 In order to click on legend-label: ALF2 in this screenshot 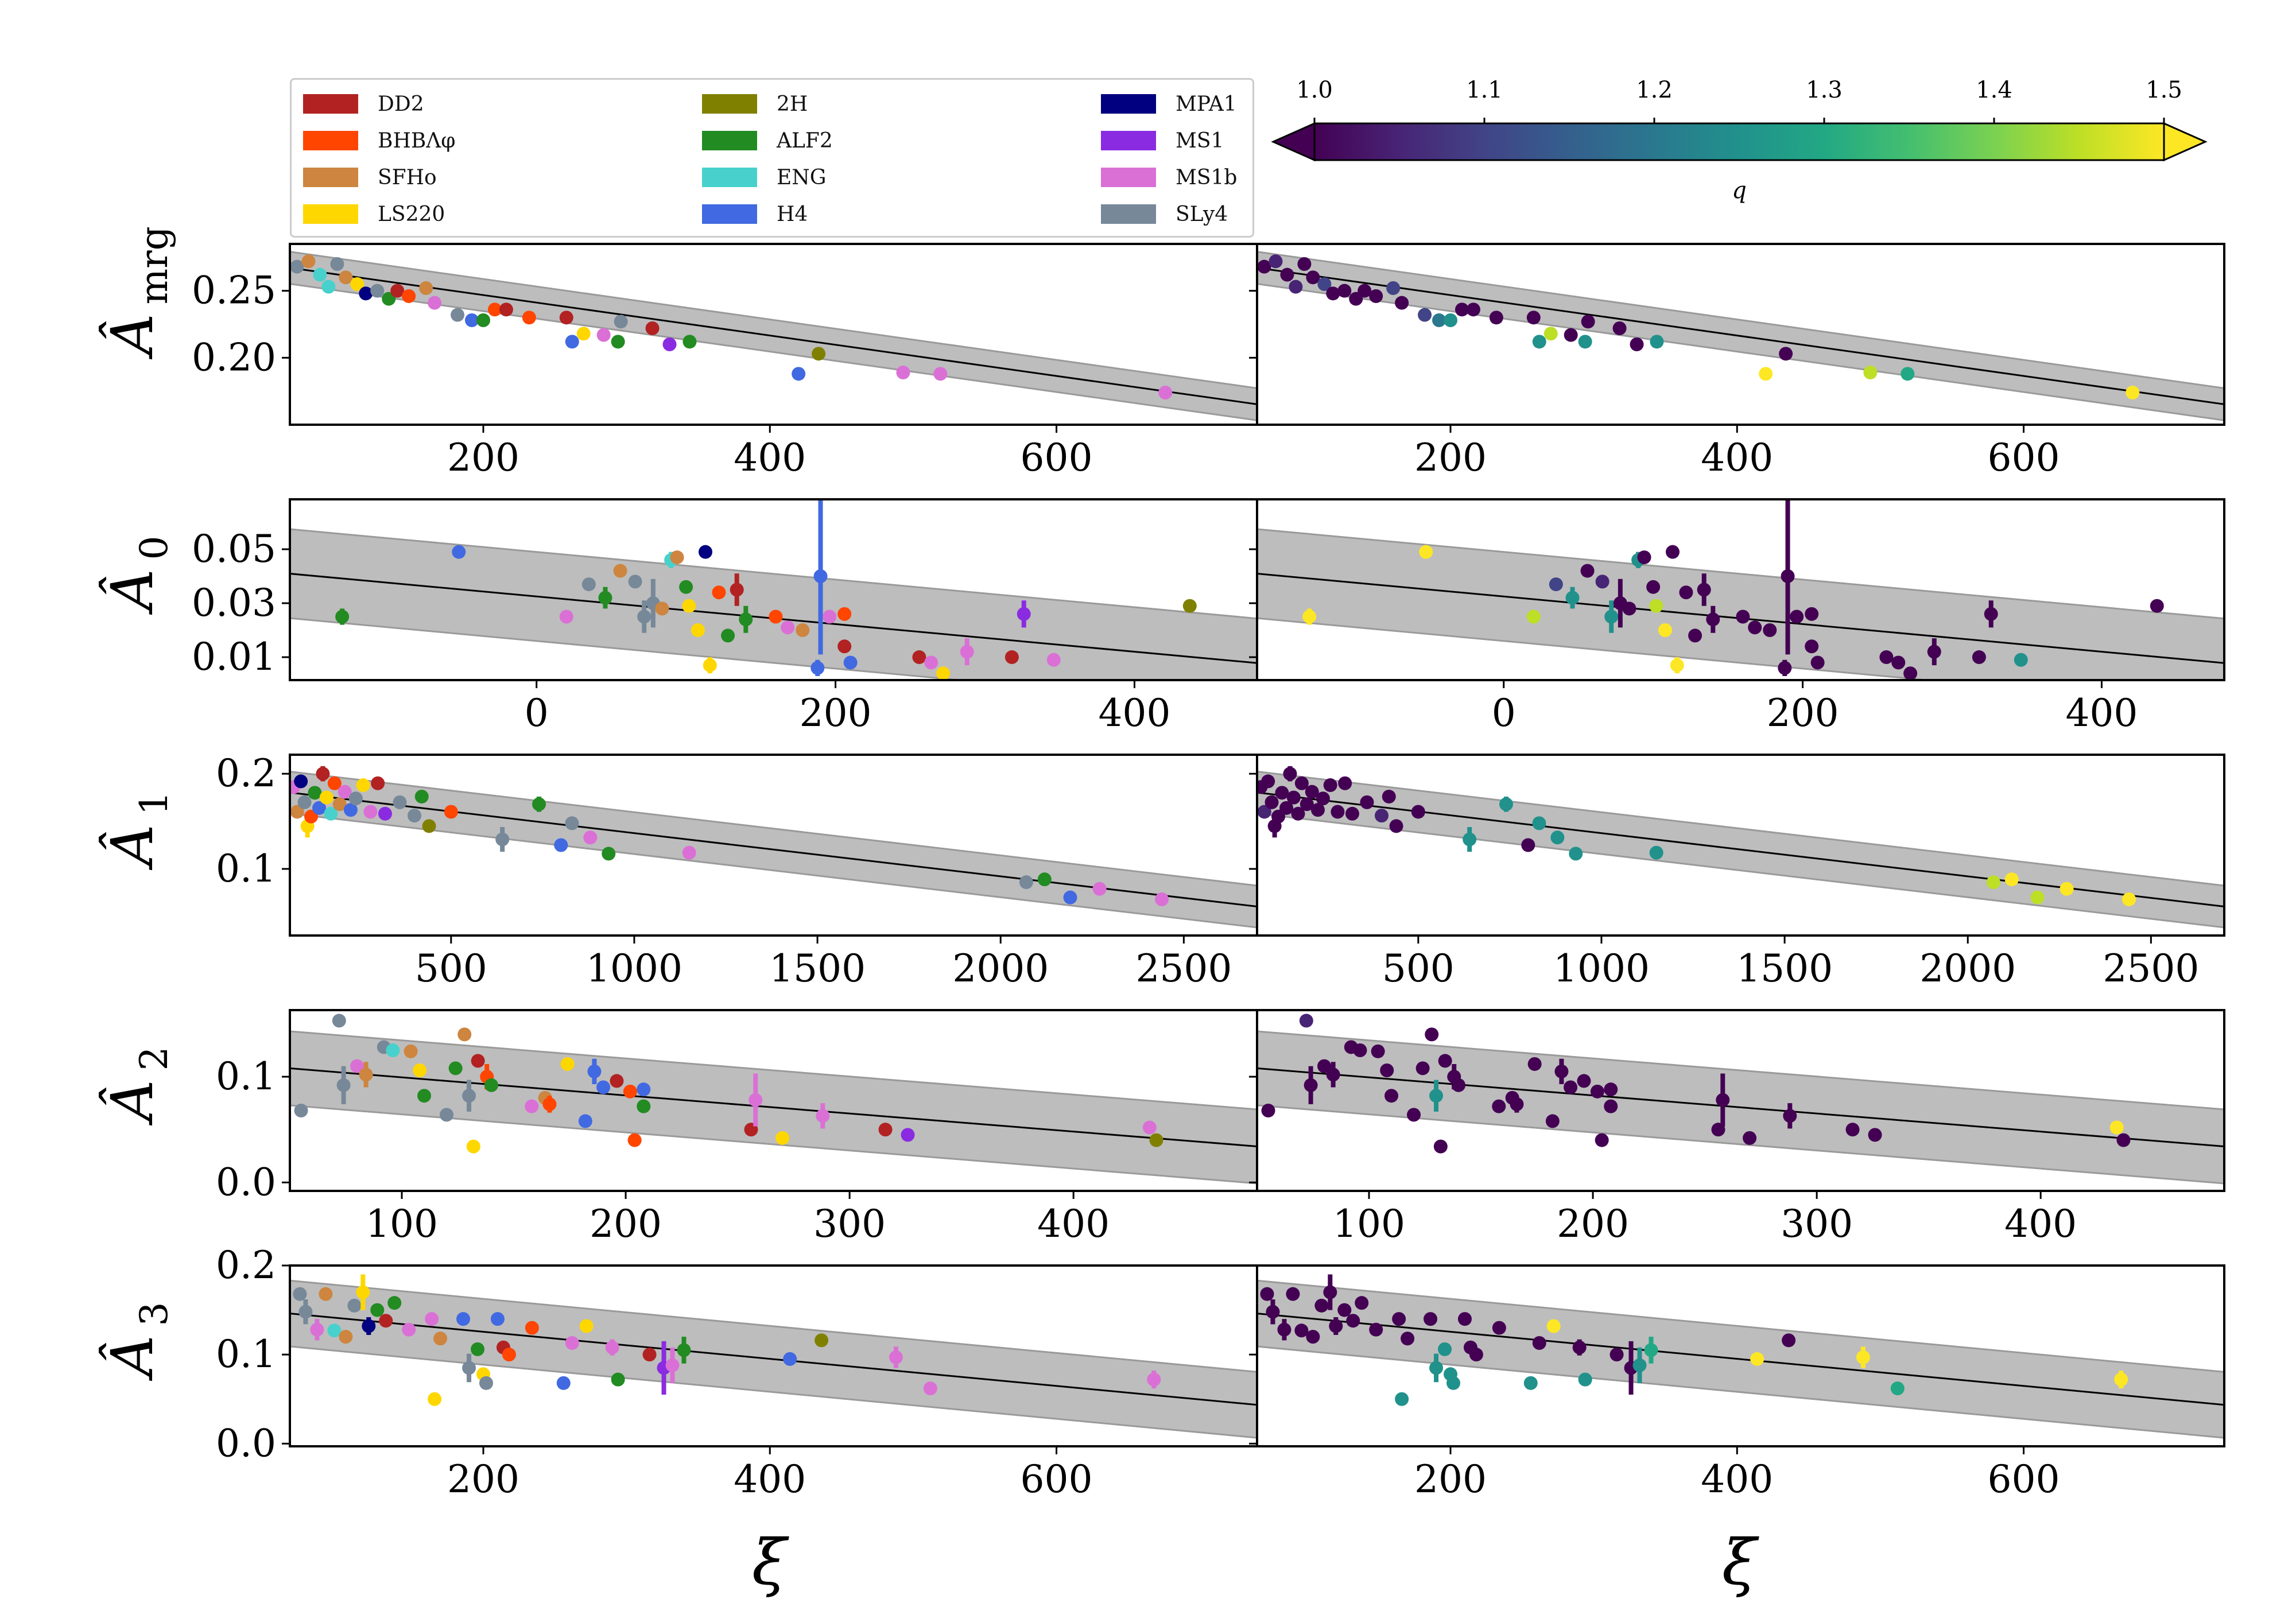, I will do `click(805, 141)`.